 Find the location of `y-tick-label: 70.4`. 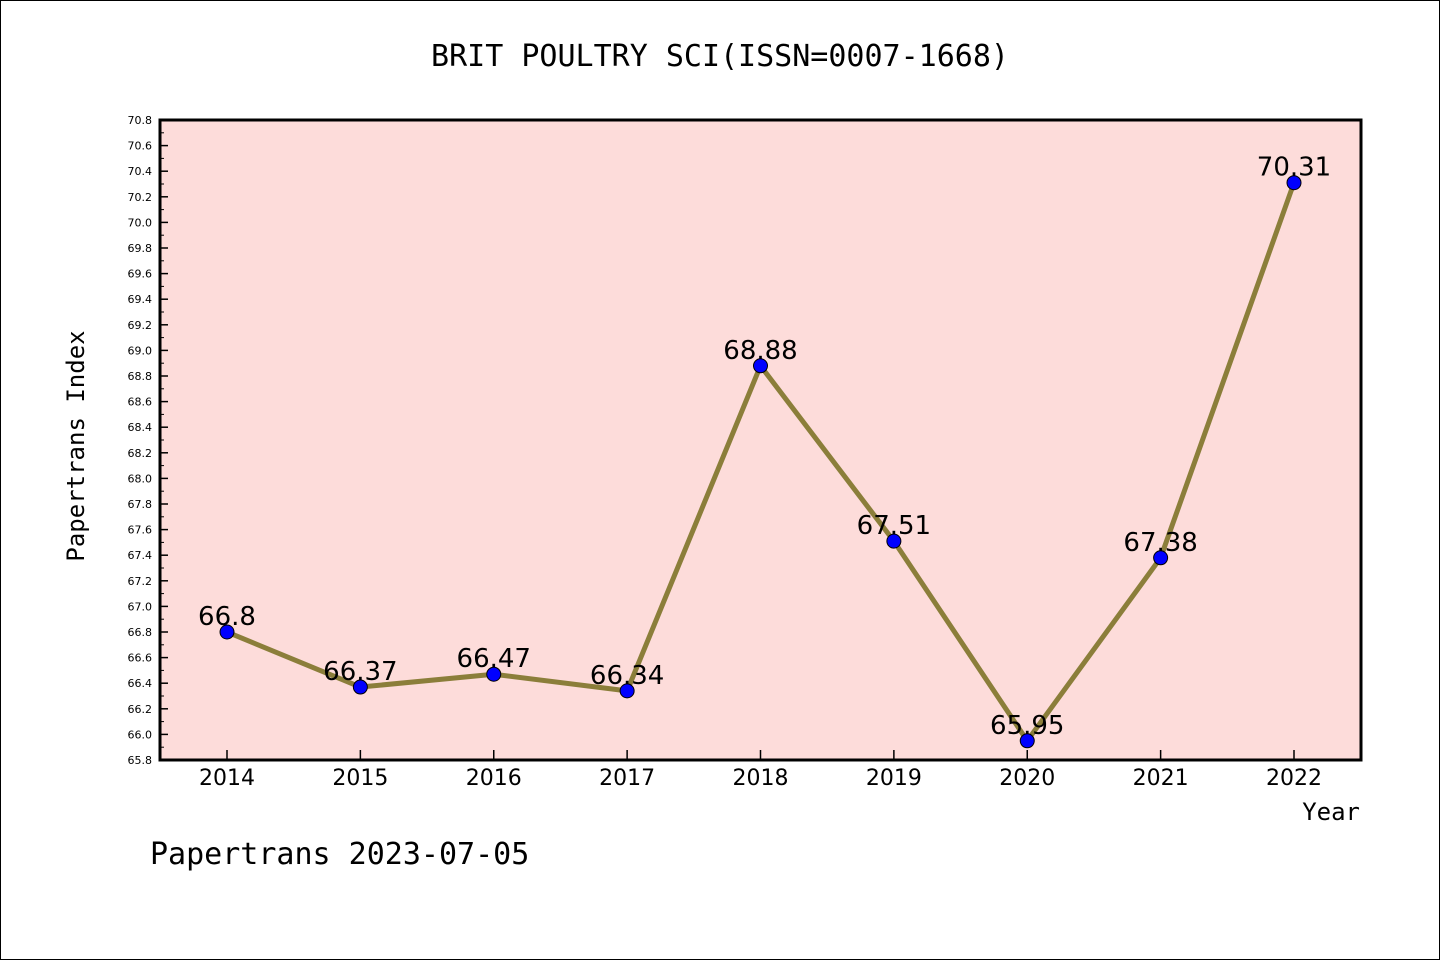

y-tick-label: 70.4 is located at coordinates (140, 171).